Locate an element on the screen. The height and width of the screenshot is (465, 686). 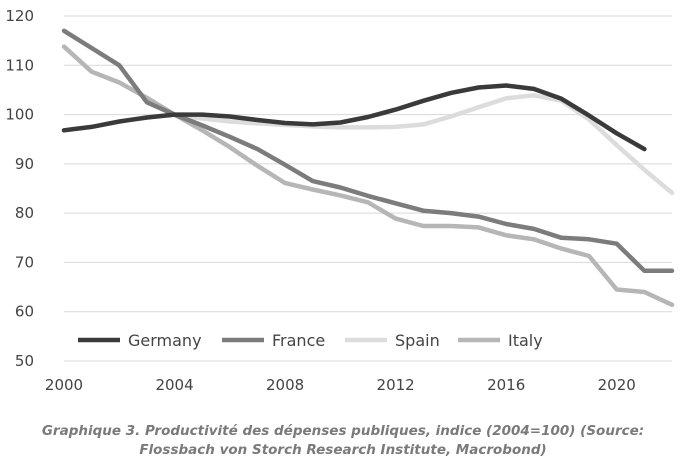
y-axis-ticks: 50 60 70 80 90 100 110 120 is located at coordinates (19, 188).